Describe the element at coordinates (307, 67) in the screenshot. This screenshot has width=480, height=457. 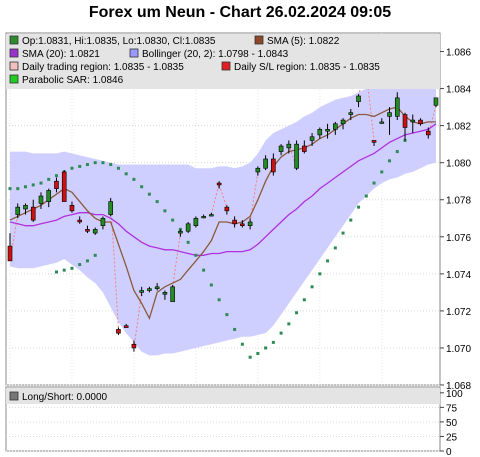
I see `legend-label: Daily S/L region: 1.0835 - 1.0835` at that location.